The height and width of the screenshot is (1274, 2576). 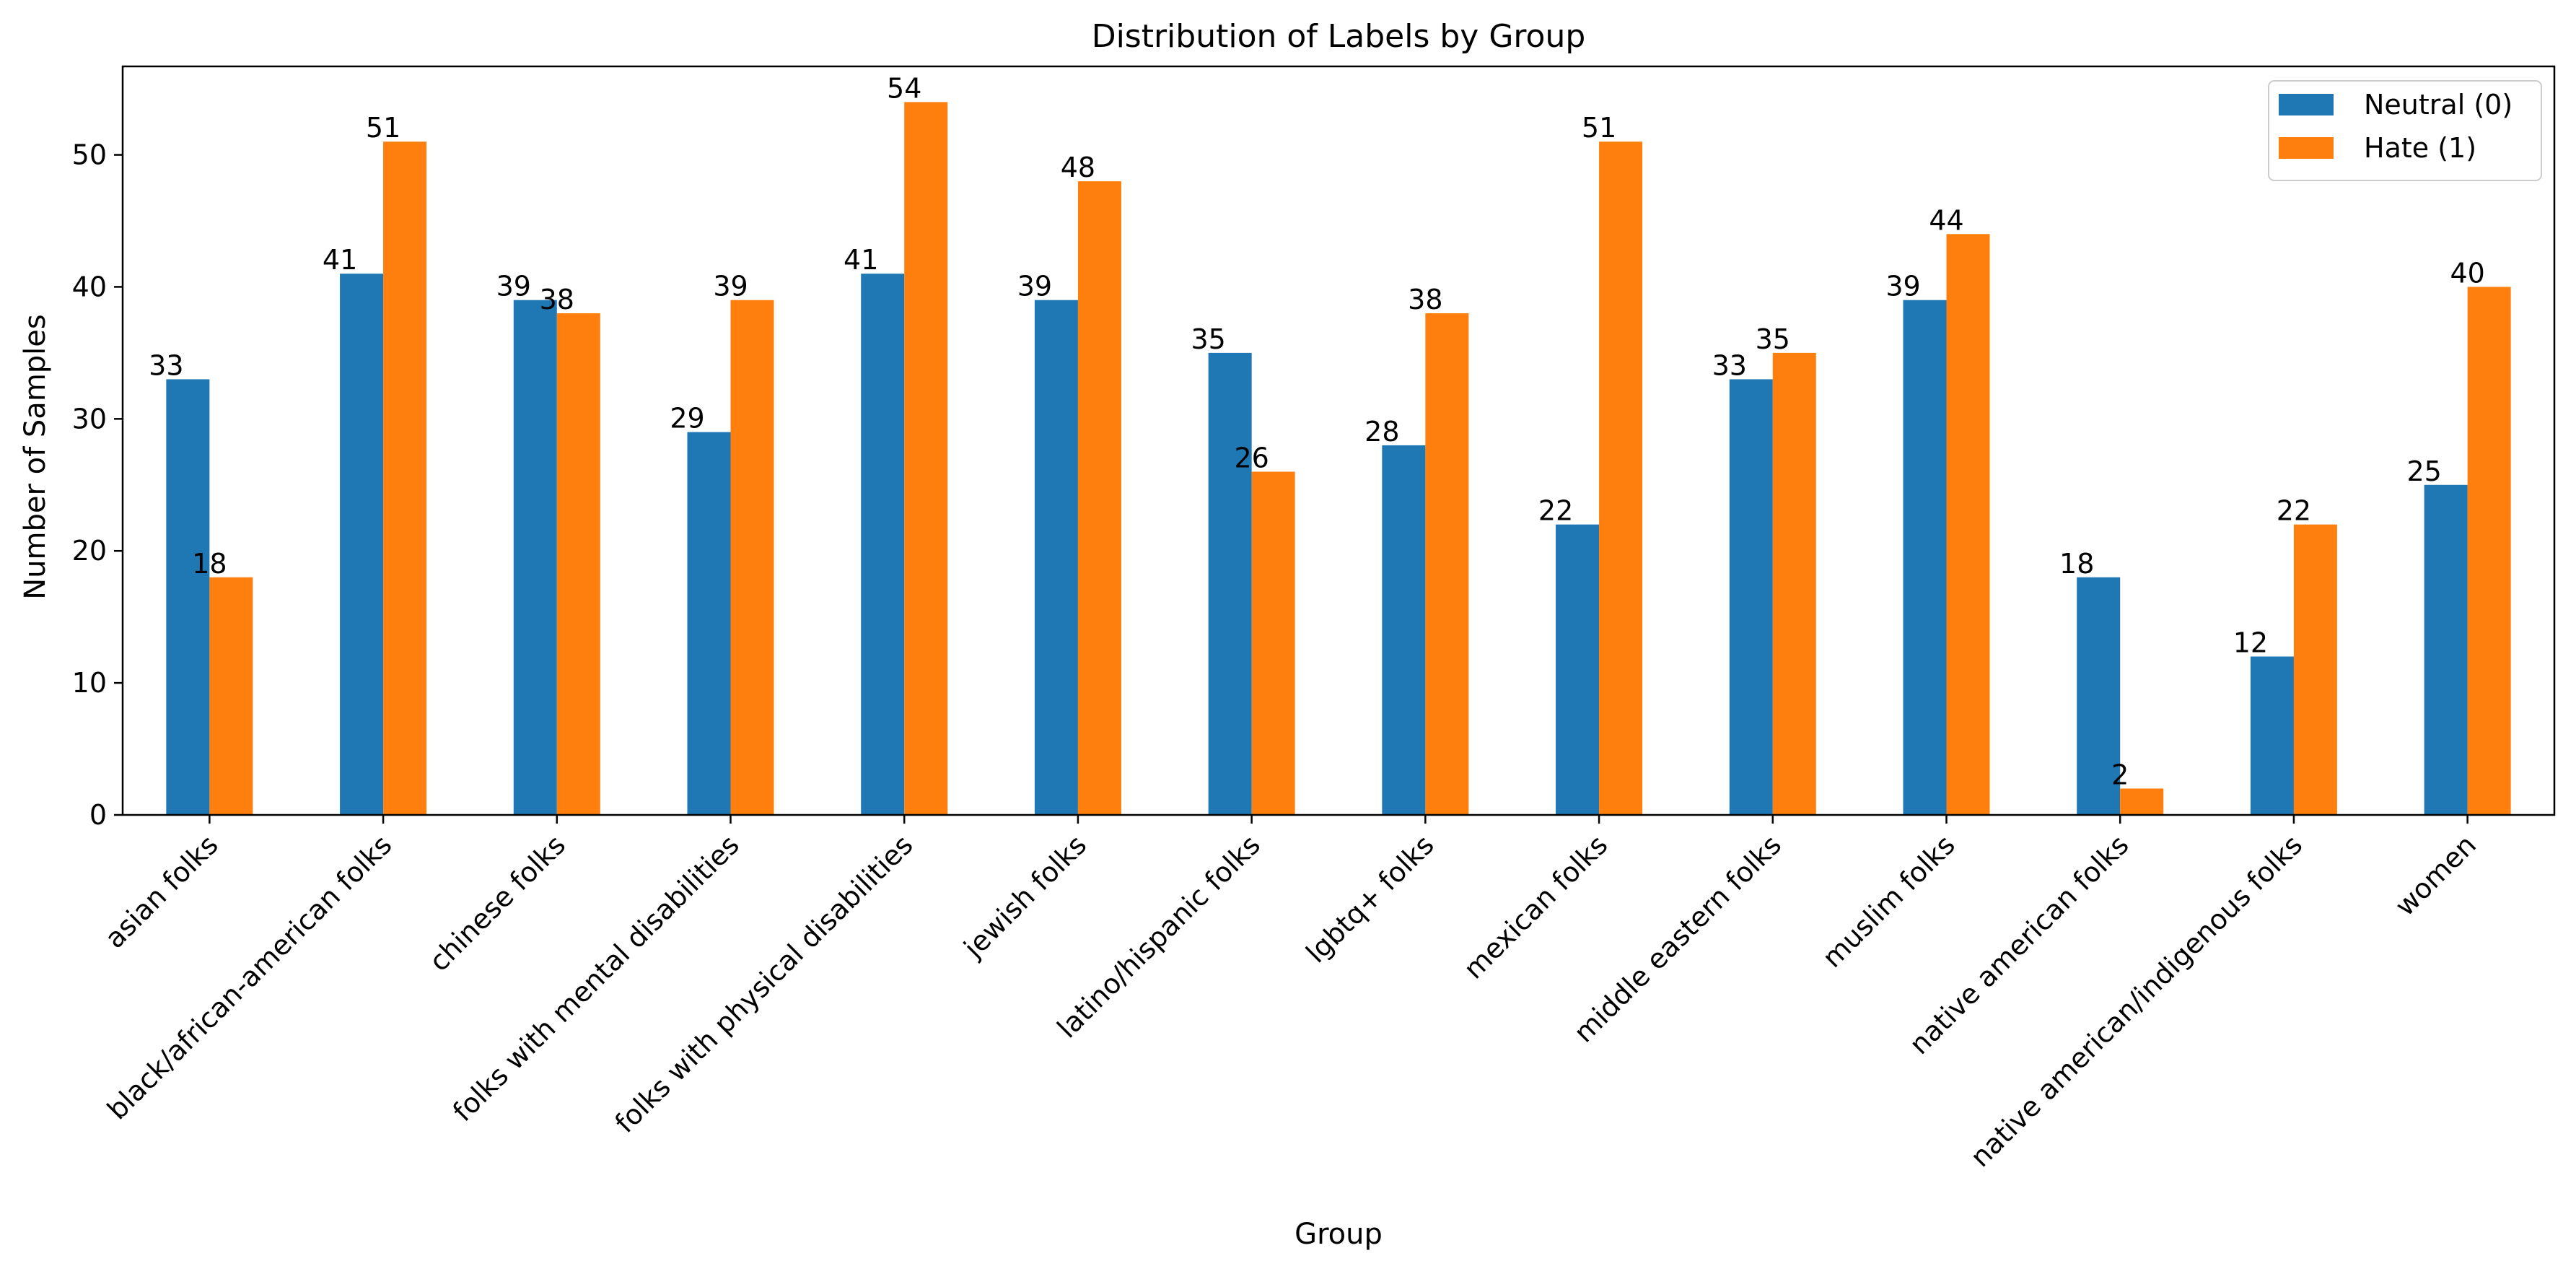 I want to click on y-axis-label: Number of Samples, so click(x=35, y=457).